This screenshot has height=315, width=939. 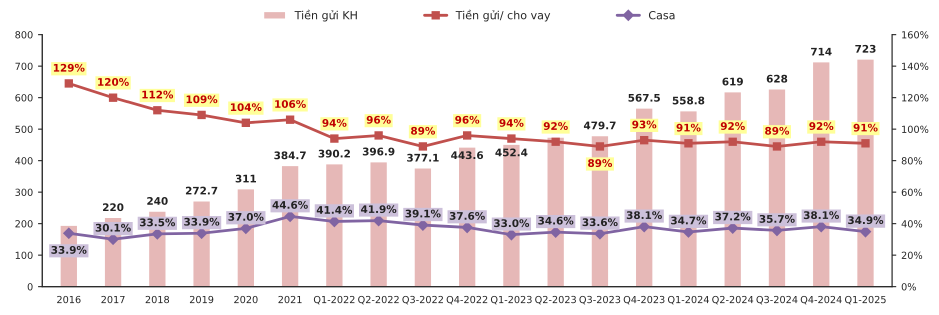 I want to click on data-label: 120%, so click(x=113, y=82).